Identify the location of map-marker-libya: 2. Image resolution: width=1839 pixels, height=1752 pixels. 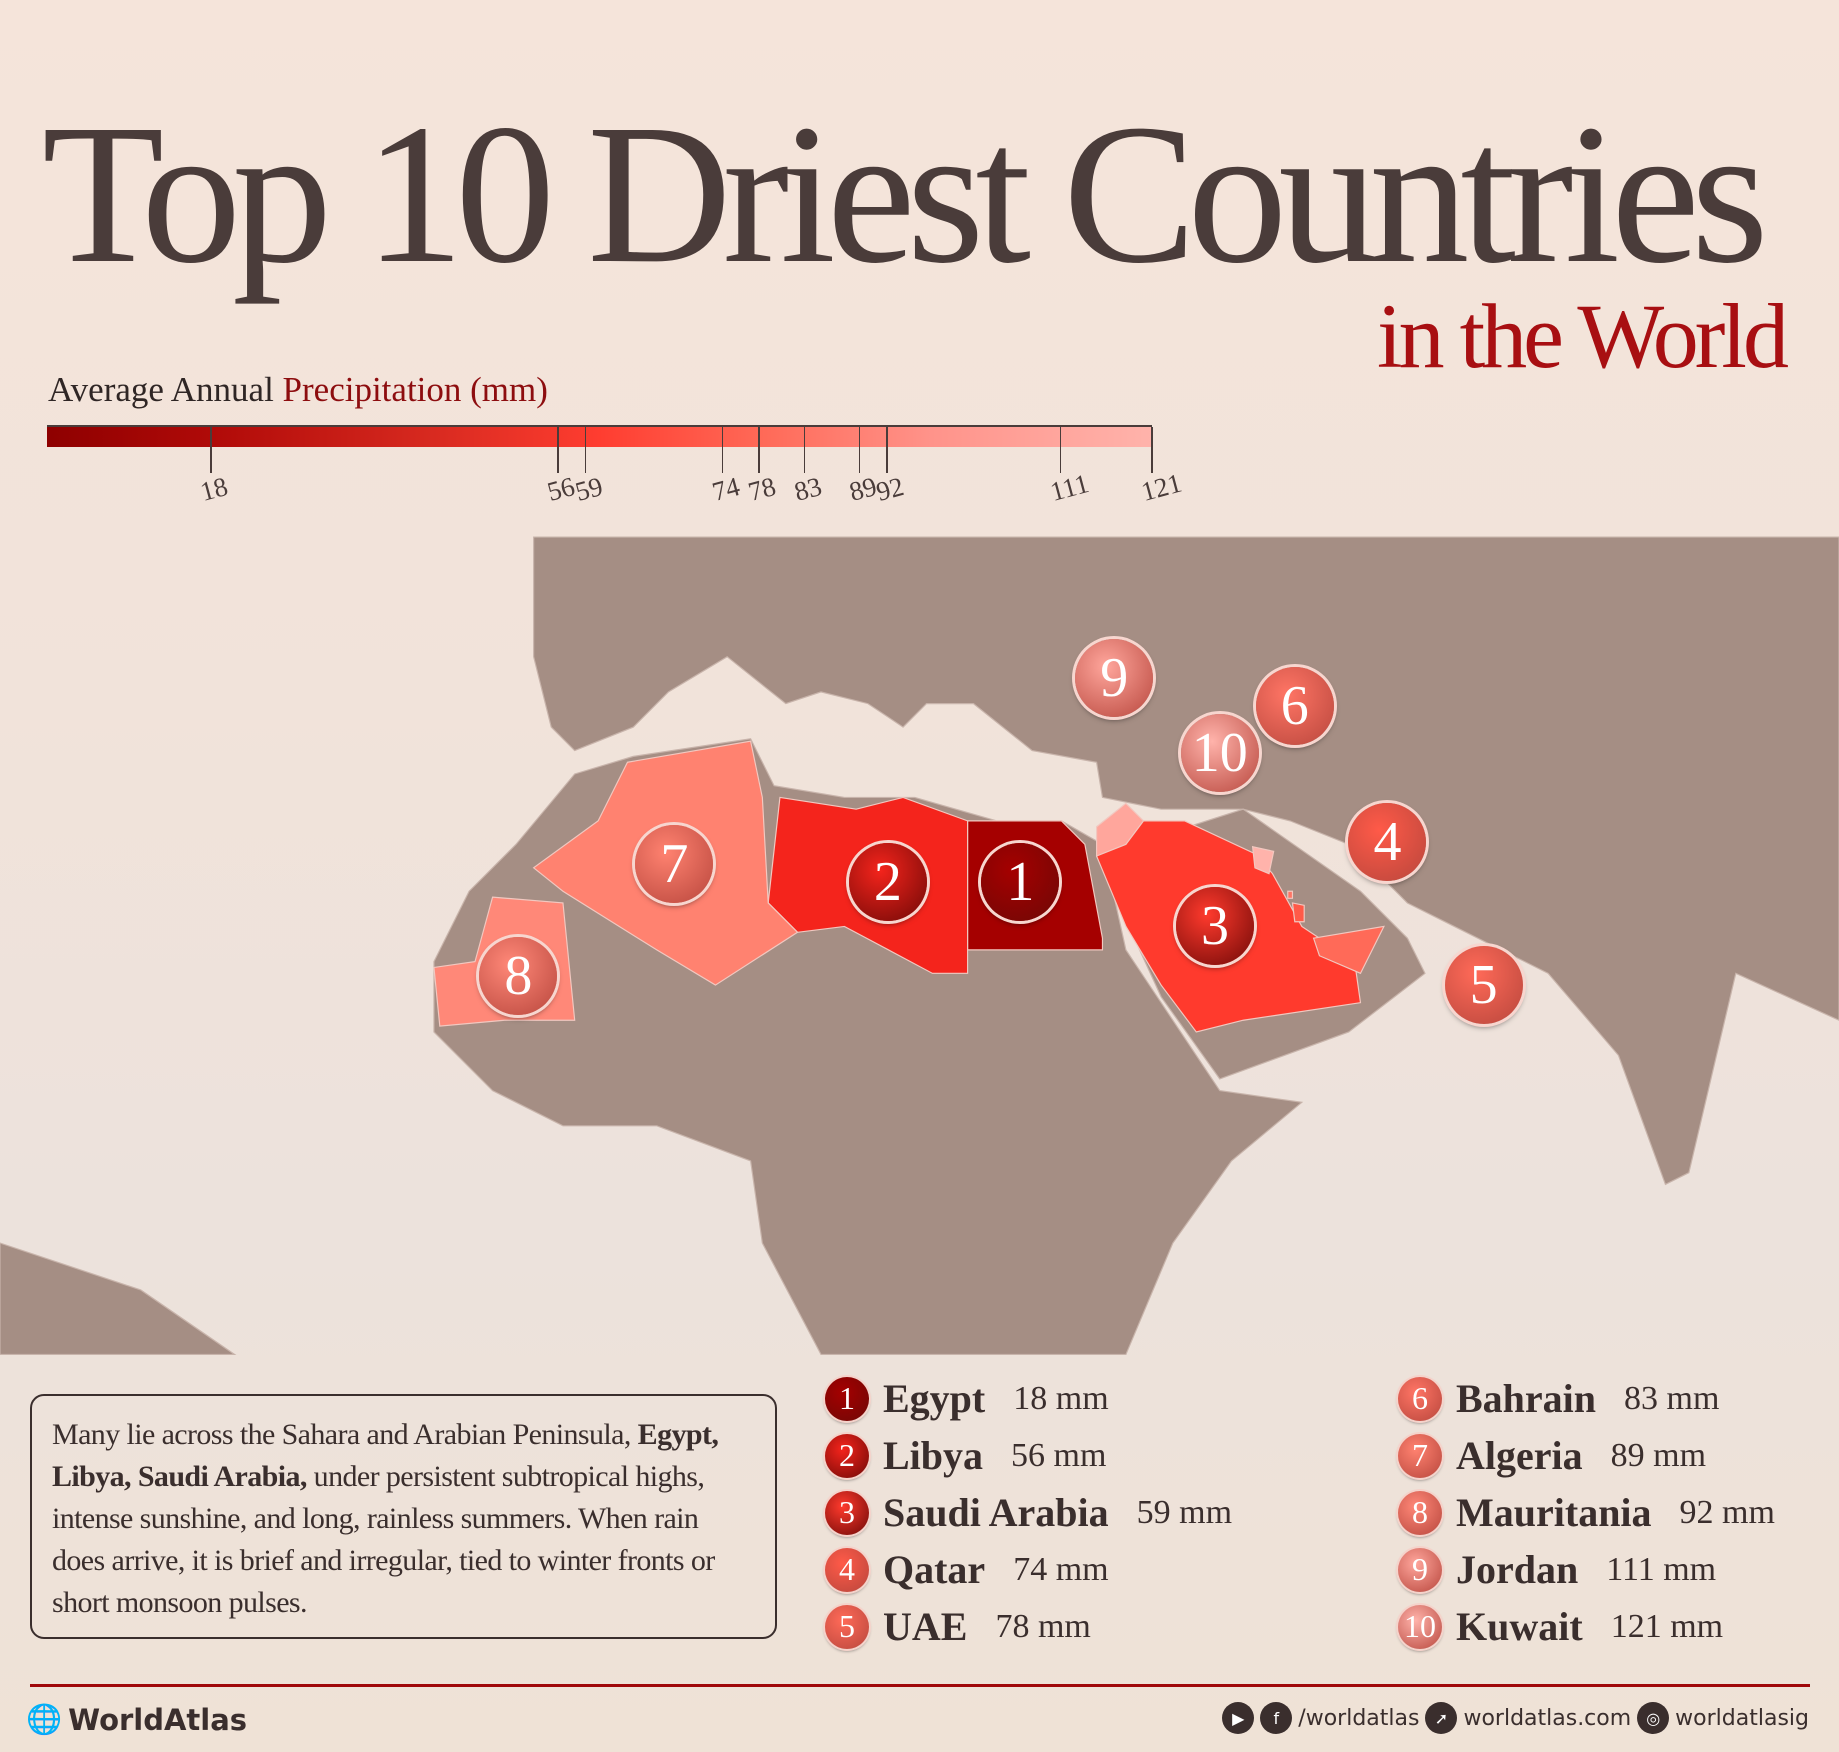
(887, 881).